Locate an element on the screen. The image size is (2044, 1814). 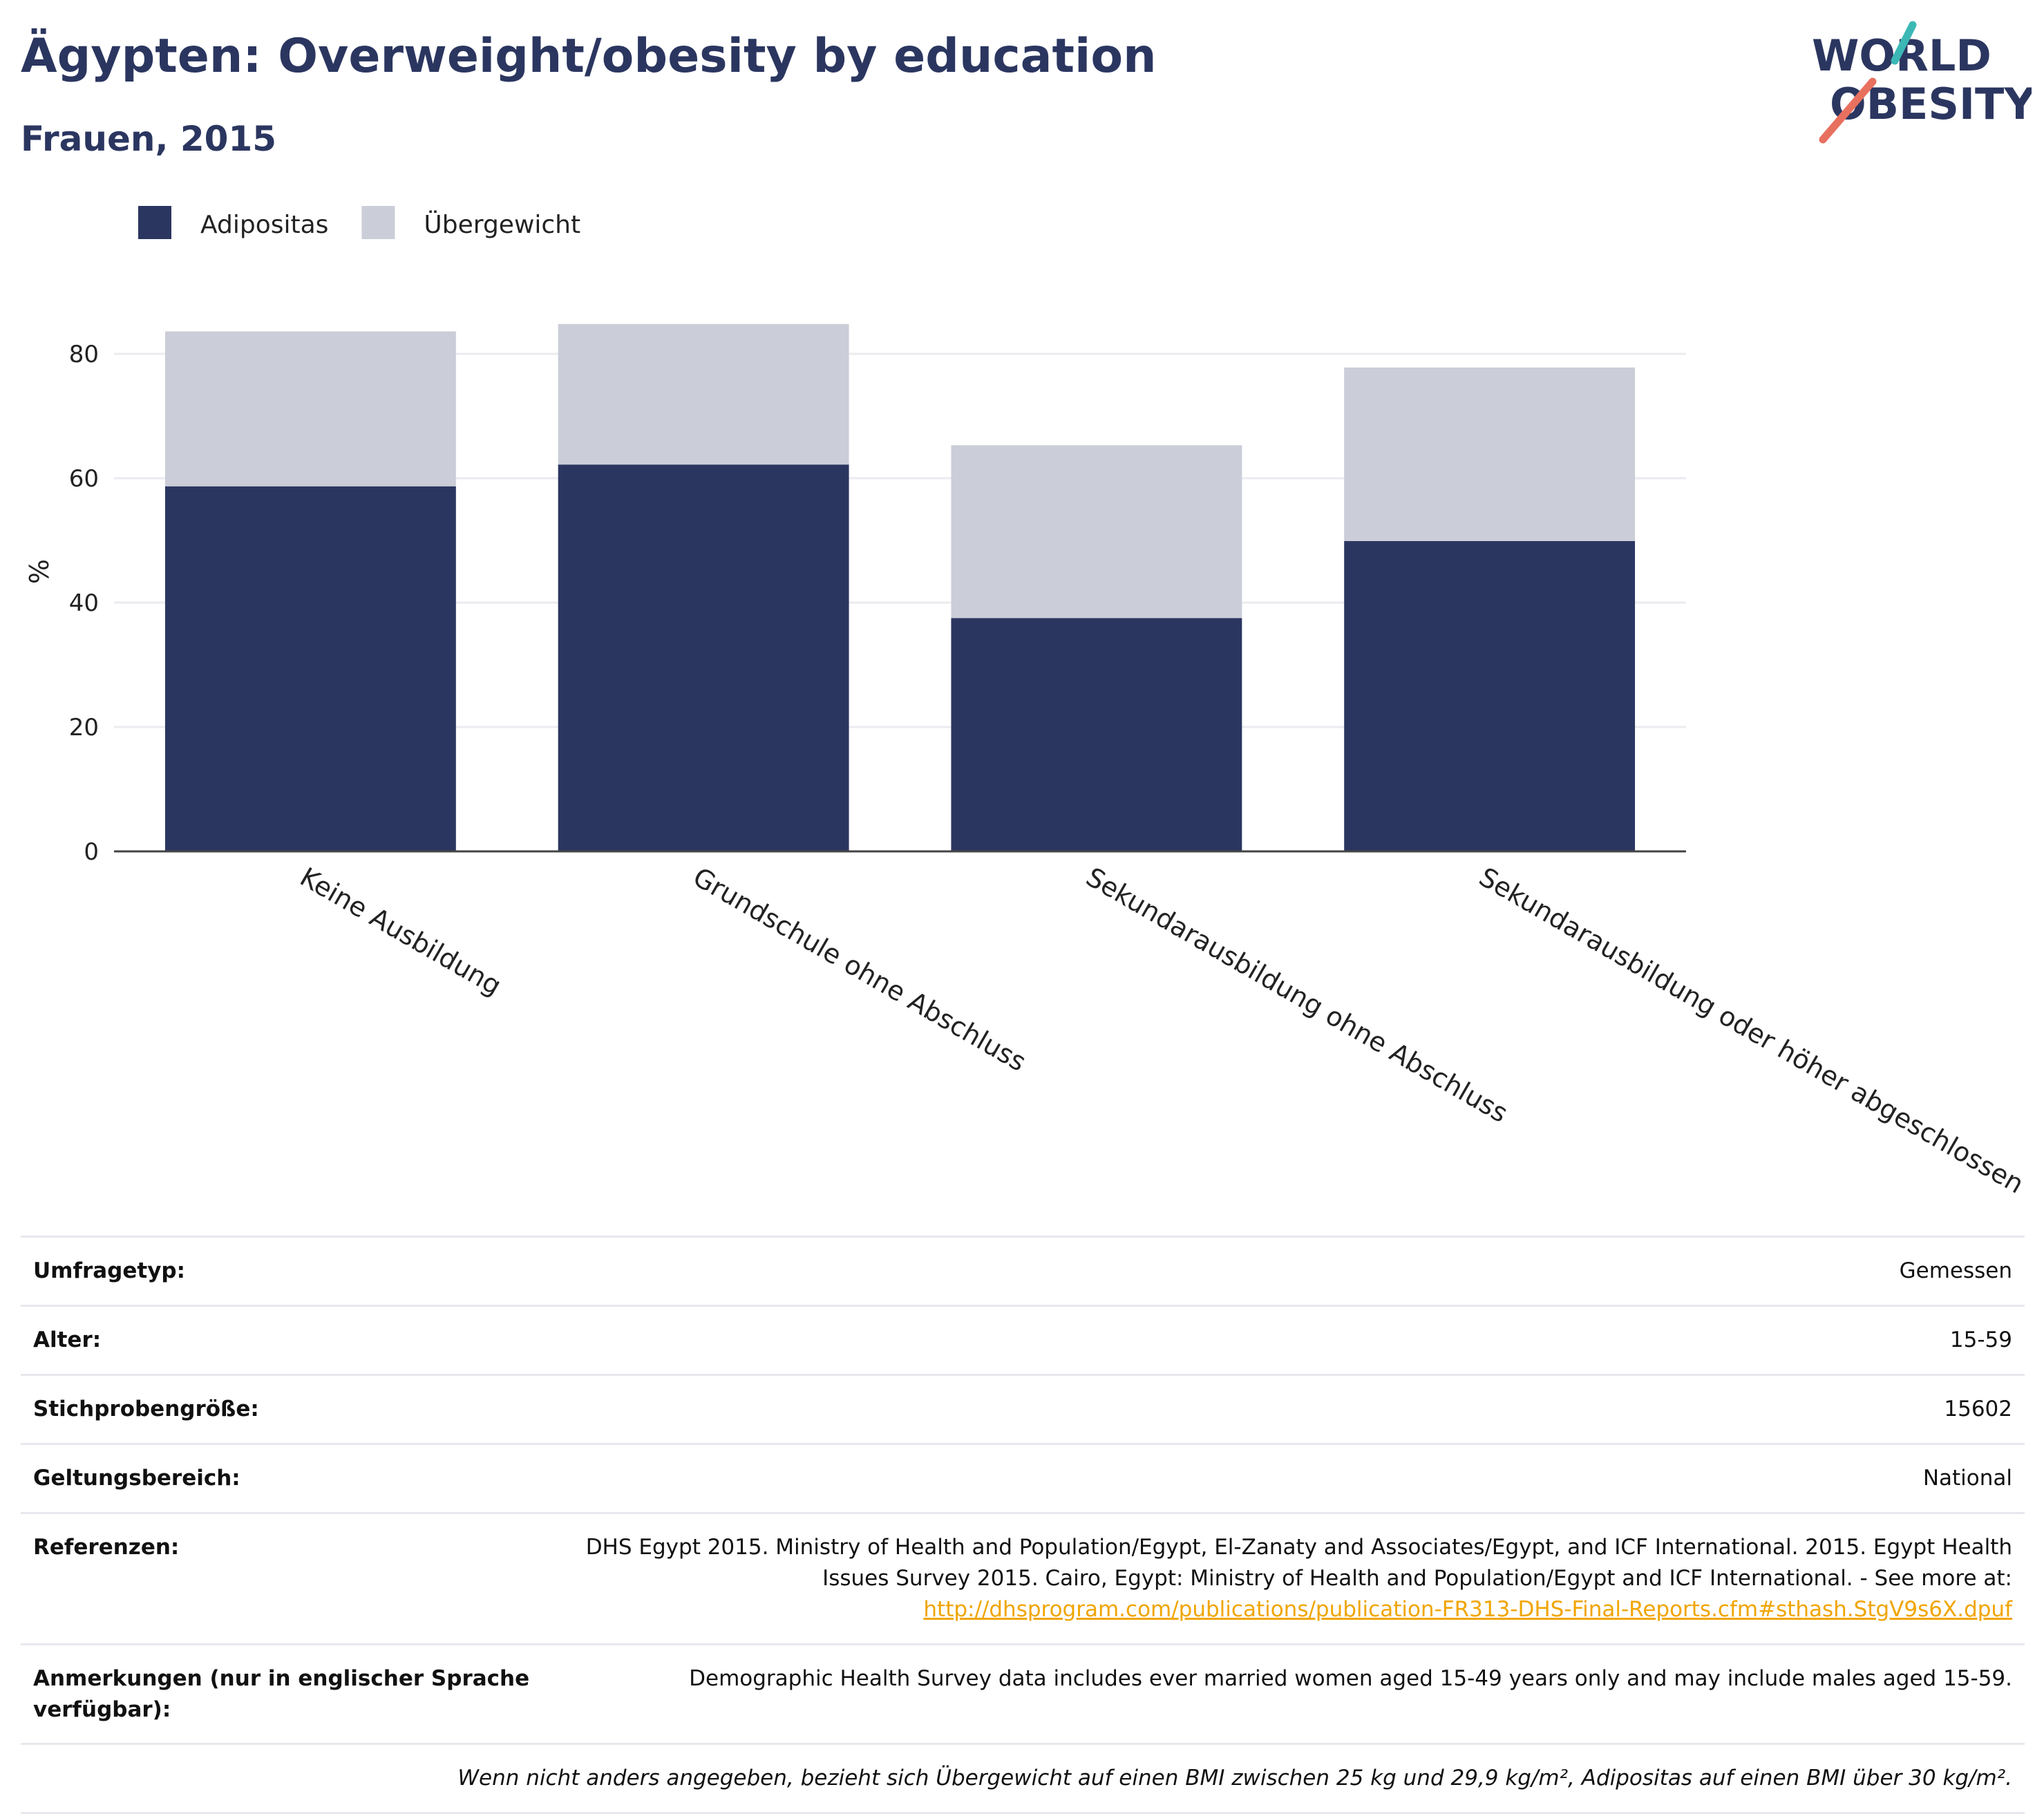
legend: Adipositas Übergewicht is located at coordinates (359, 222).